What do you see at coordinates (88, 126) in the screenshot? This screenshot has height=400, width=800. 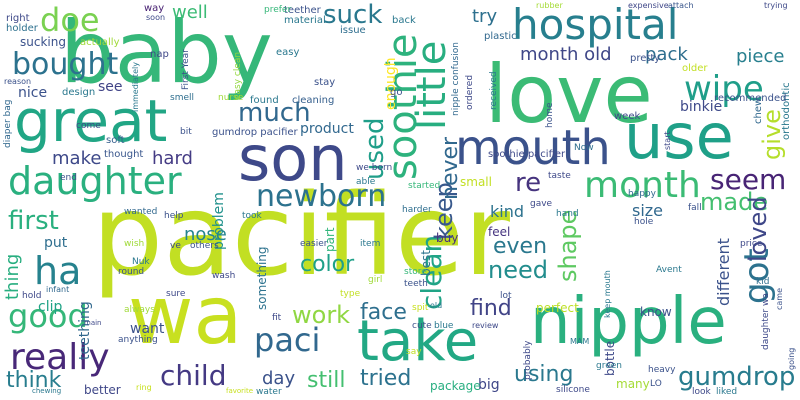 I see `word-come: come` at bounding box center [88, 126].